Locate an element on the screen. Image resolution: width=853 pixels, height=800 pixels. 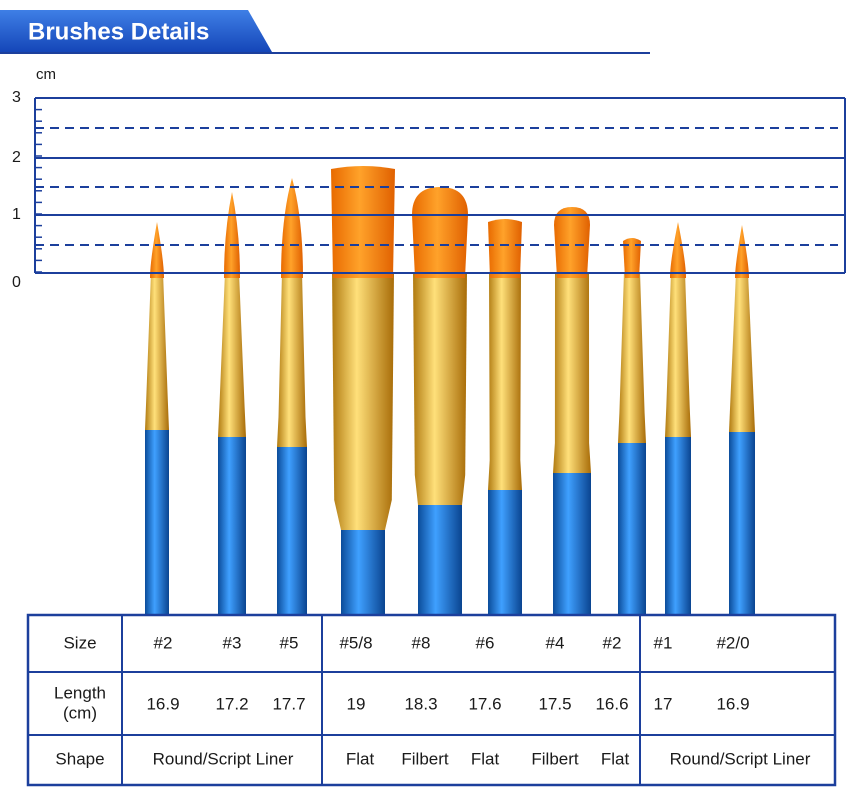
row-label: Length is located at coordinates (80, 692).